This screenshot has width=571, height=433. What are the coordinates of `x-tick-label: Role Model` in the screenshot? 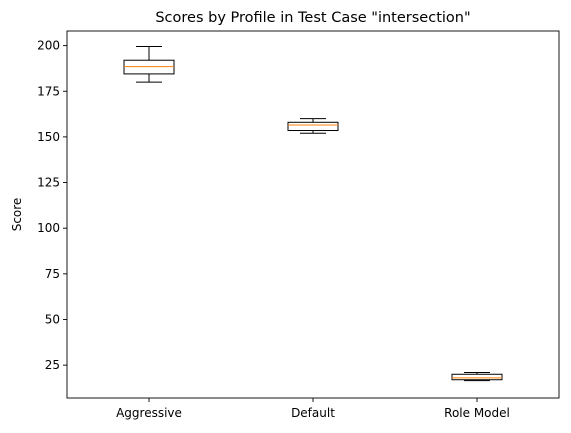 It's located at (477, 413).